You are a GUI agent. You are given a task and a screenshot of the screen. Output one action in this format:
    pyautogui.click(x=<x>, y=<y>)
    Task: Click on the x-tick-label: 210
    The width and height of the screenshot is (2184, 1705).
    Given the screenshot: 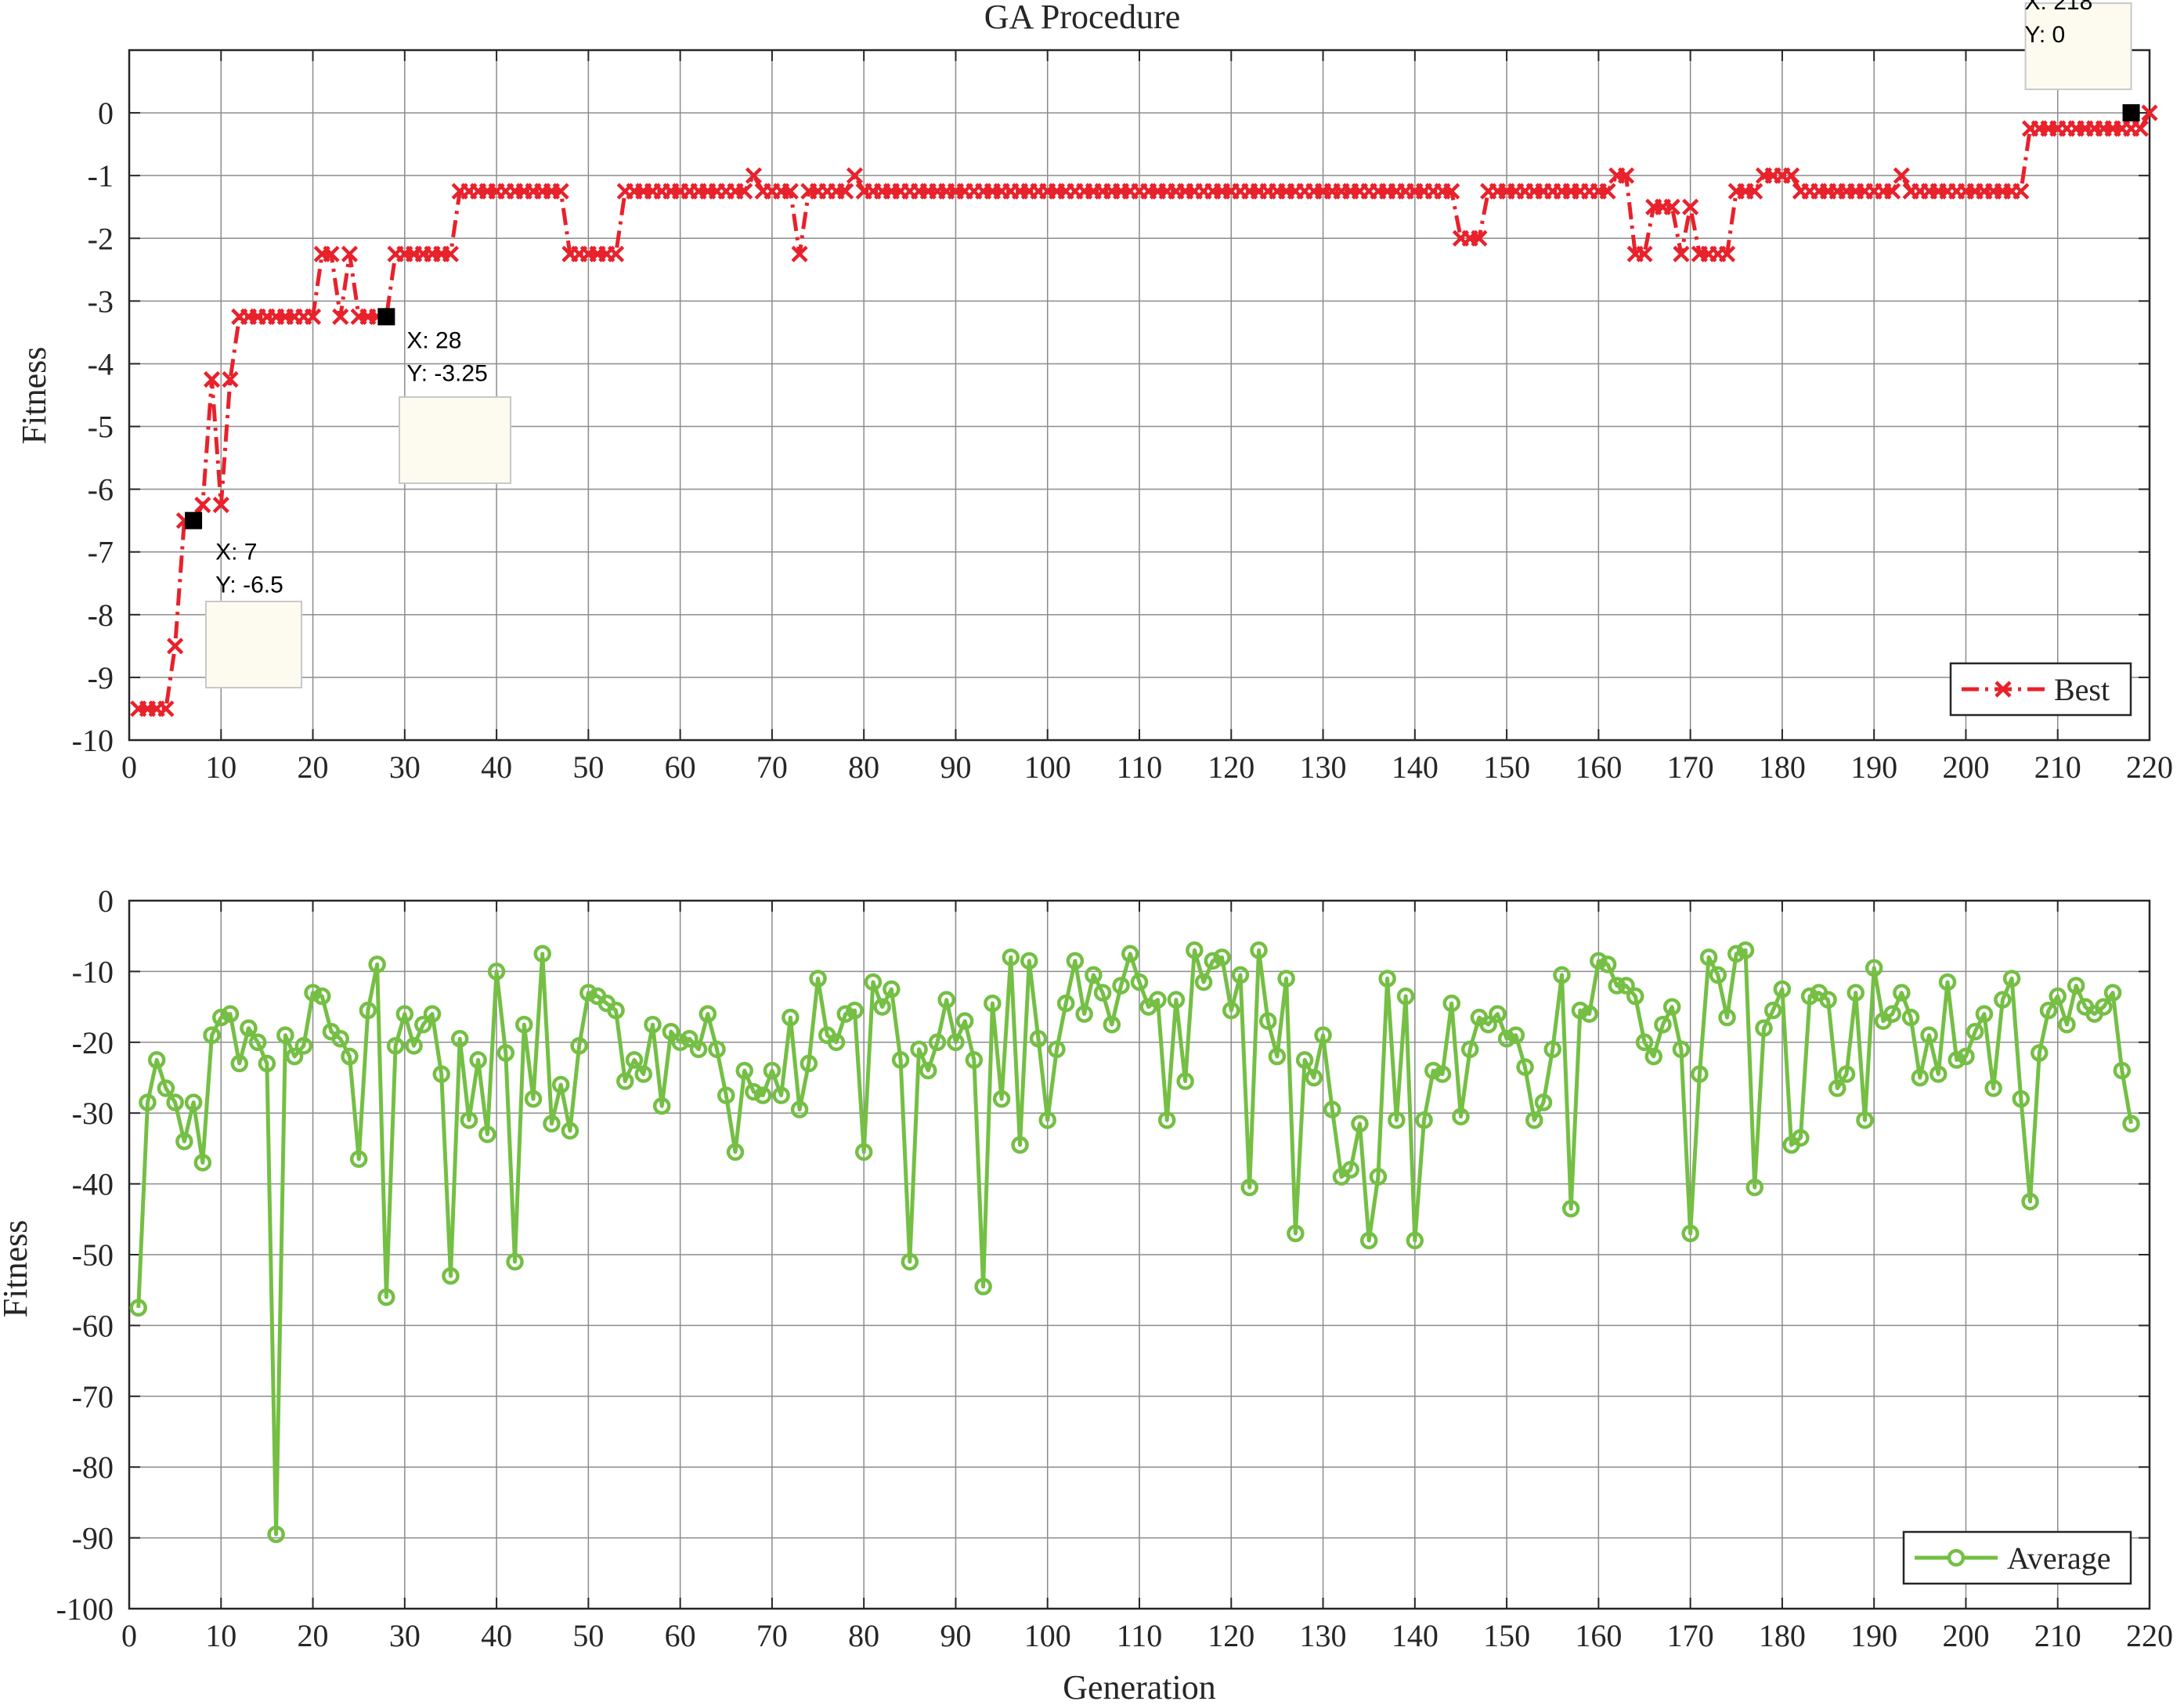 What is the action you would take?
    pyautogui.click(x=2057, y=1636)
    